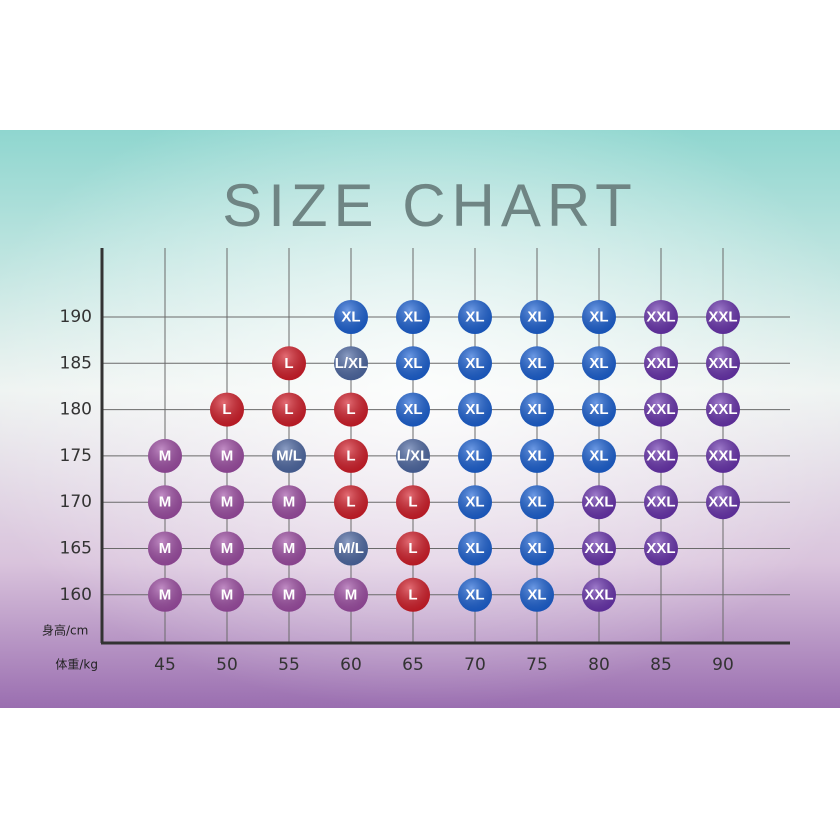 The height and width of the screenshot is (840, 840). I want to click on y-tick-label: 185, so click(76, 363).